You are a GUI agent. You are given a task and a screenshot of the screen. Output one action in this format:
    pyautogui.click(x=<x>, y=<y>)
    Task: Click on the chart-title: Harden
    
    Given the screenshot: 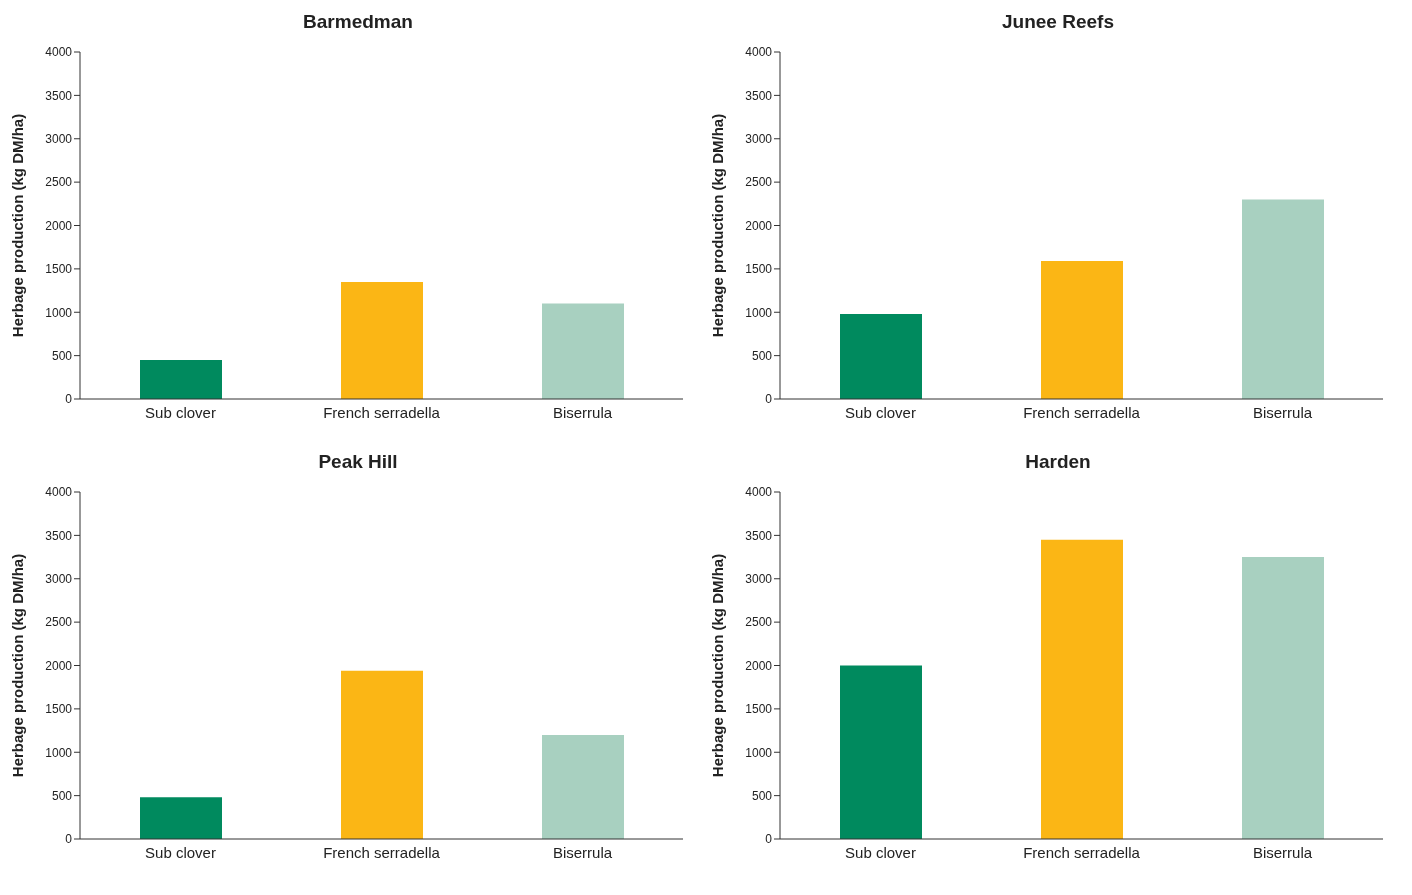 What is the action you would take?
    pyautogui.click(x=1058, y=462)
    